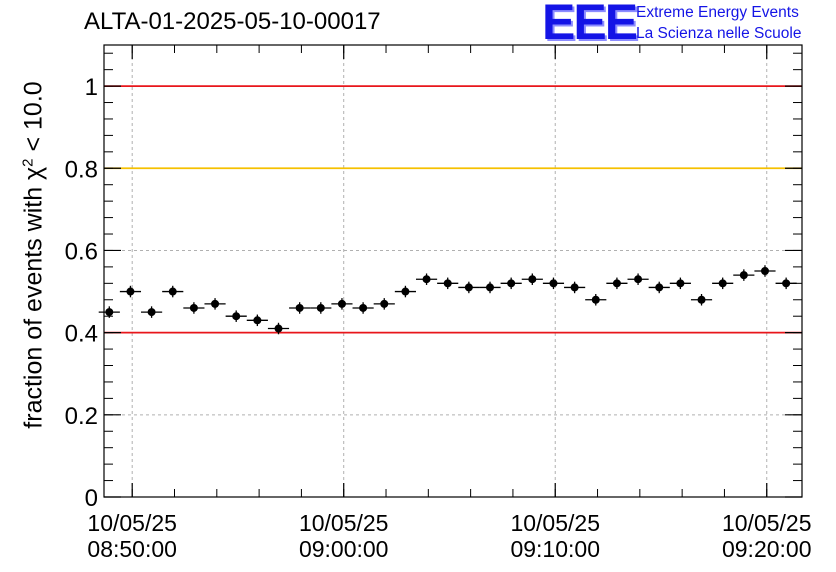 This screenshot has height=572, width=836. Describe the element at coordinates (81, 251) in the screenshot. I see `y-tick-label: 0.6` at that location.